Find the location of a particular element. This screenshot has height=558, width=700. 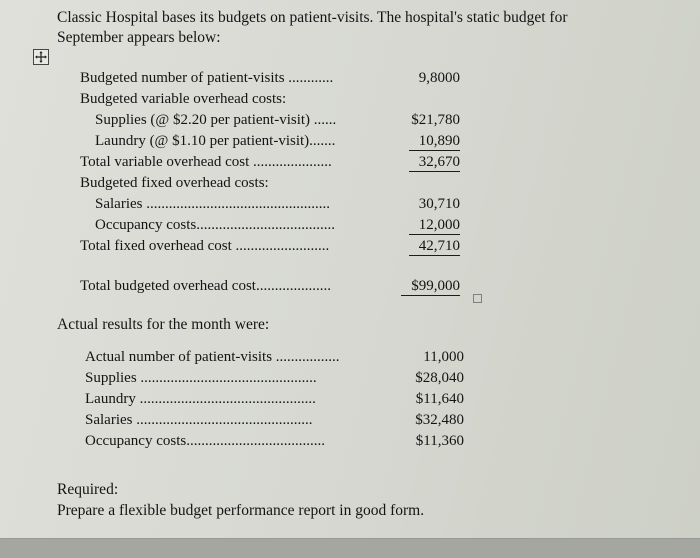

row-value: $32,480 is located at coordinates (439, 420).